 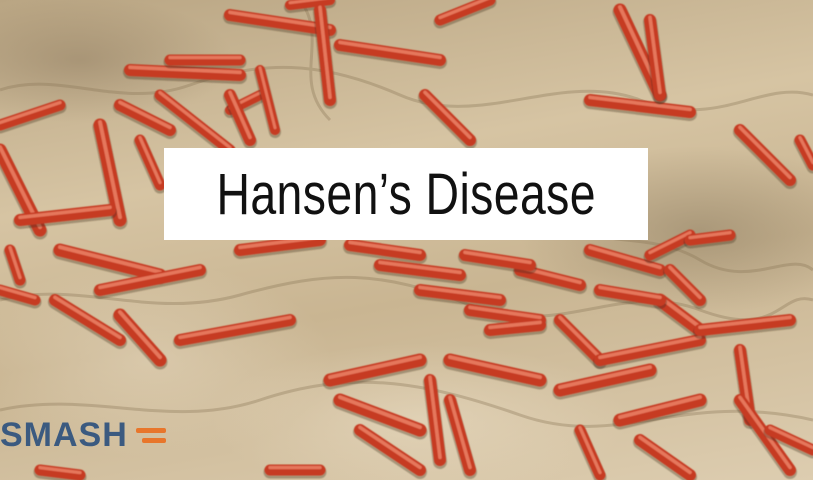 I want to click on title-banner: Hansen’s Disease, so click(x=406, y=194).